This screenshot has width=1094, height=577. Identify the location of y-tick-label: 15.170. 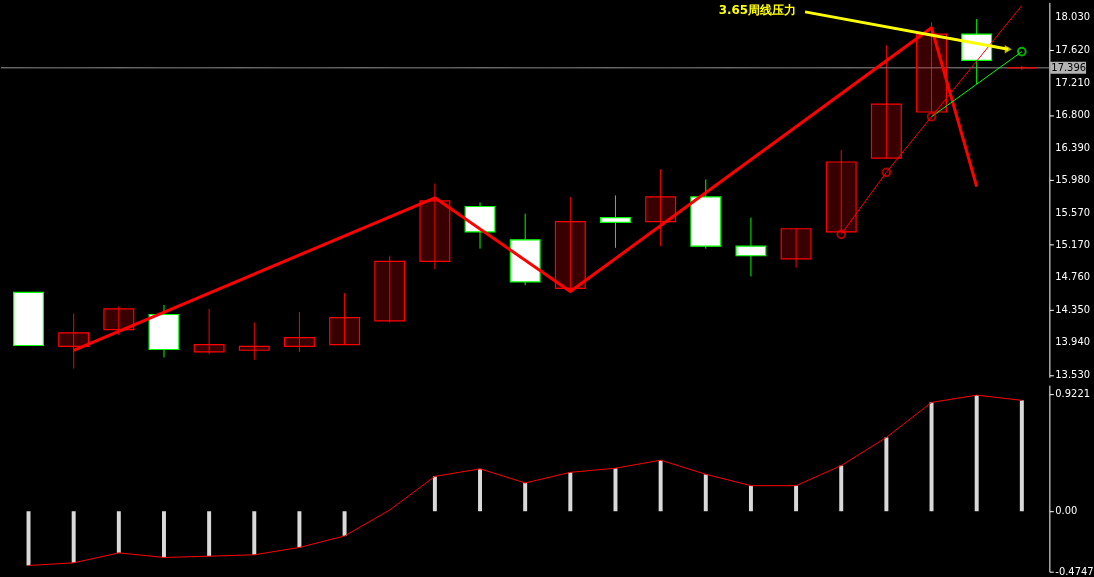
(1072, 244).